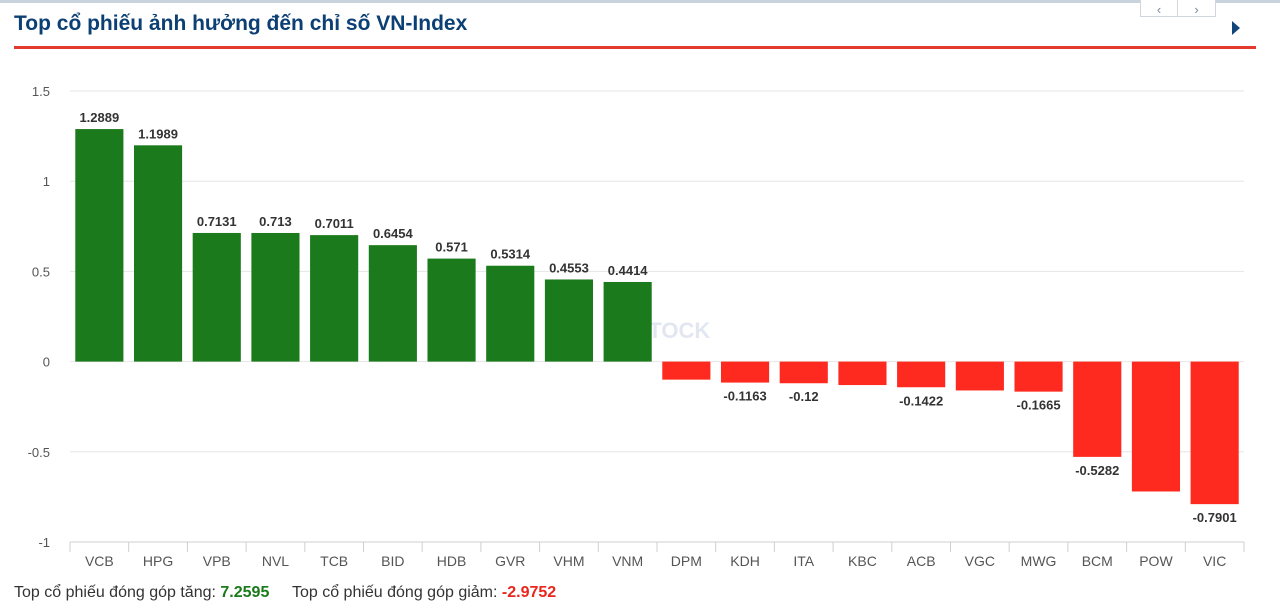 The image size is (1280, 616). What do you see at coordinates (529, 592) in the screenshot?
I see `footer-down-value: -2.9752` at bounding box center [529, 592].